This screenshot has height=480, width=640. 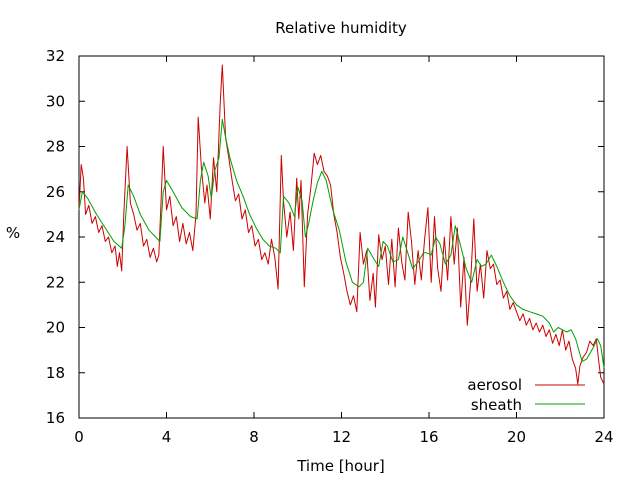 I want to click on x-tick-label: 24, so click(x=603, y=437).